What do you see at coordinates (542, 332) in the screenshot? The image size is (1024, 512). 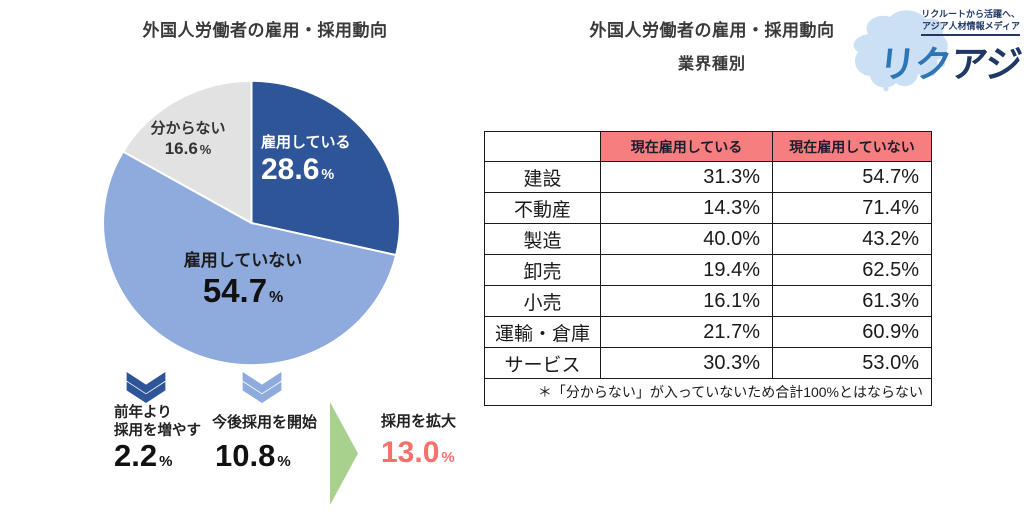 I see `industry-name: 運輸・倉庫` at bounding box center [542, 332].